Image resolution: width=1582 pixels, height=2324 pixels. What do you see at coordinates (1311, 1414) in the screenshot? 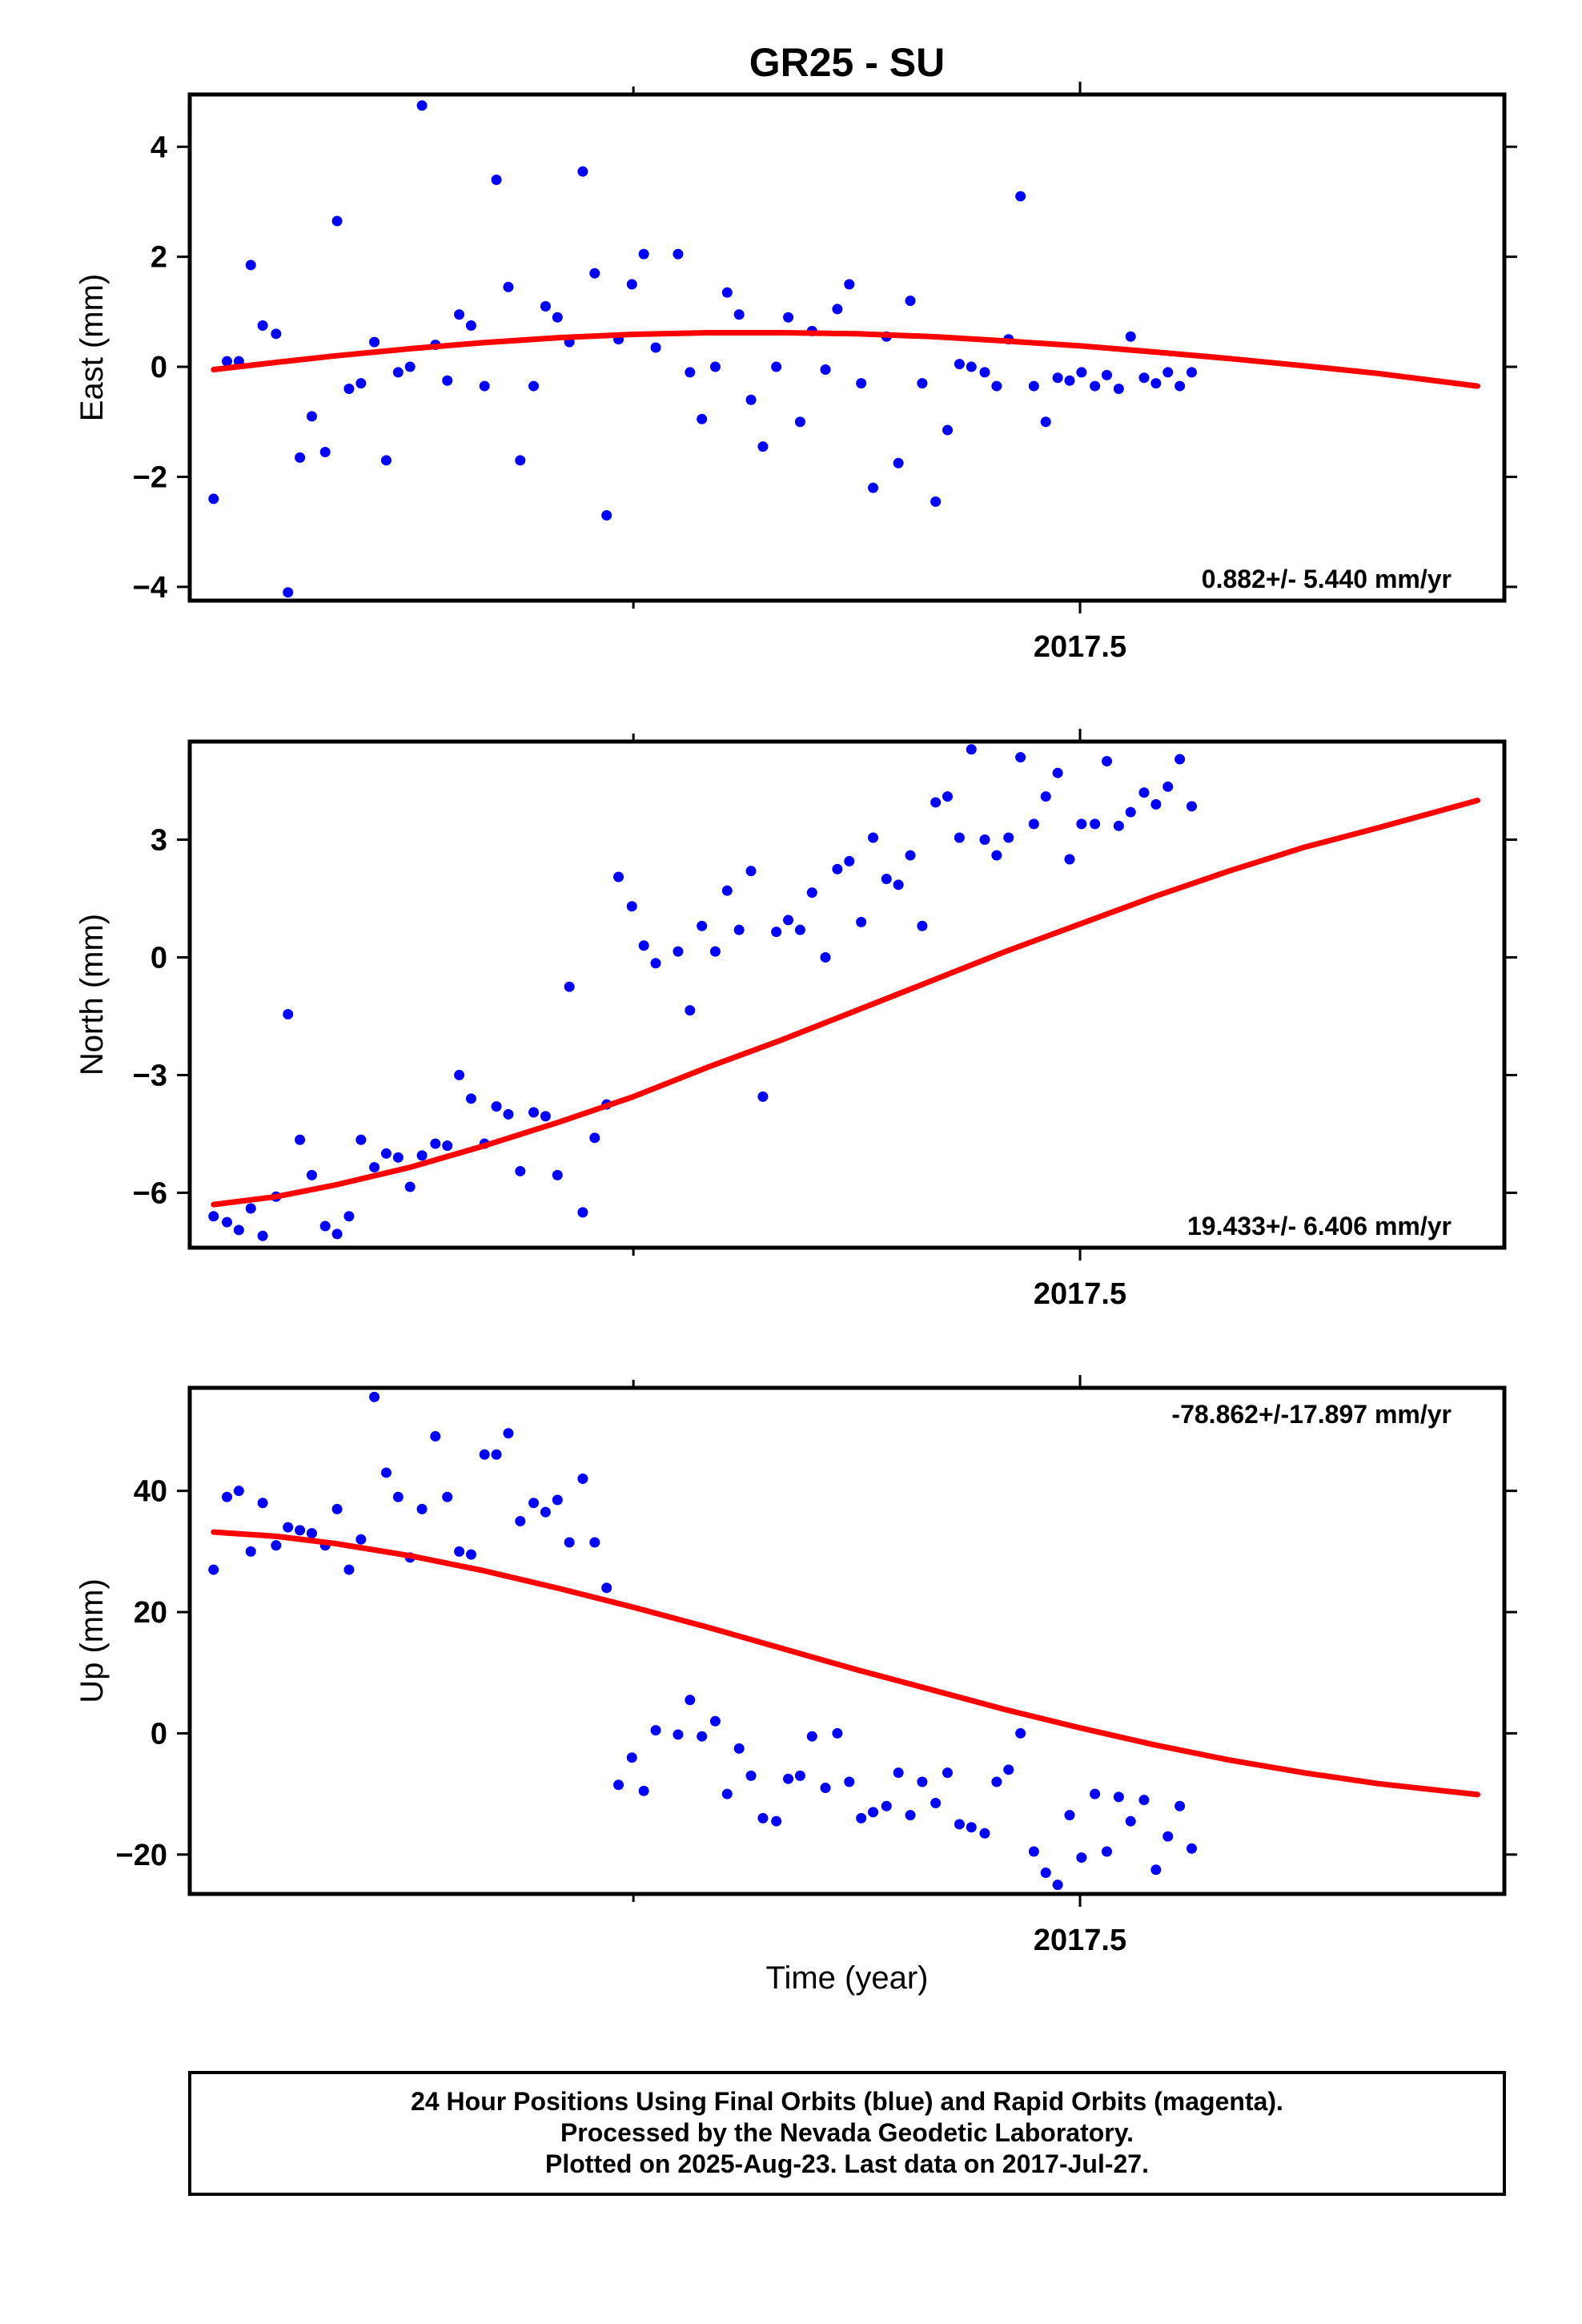
I see `chart-2-rate-annotation: -78.862+/-17.897 mm/yr` at bounding box center [1311, 1414].